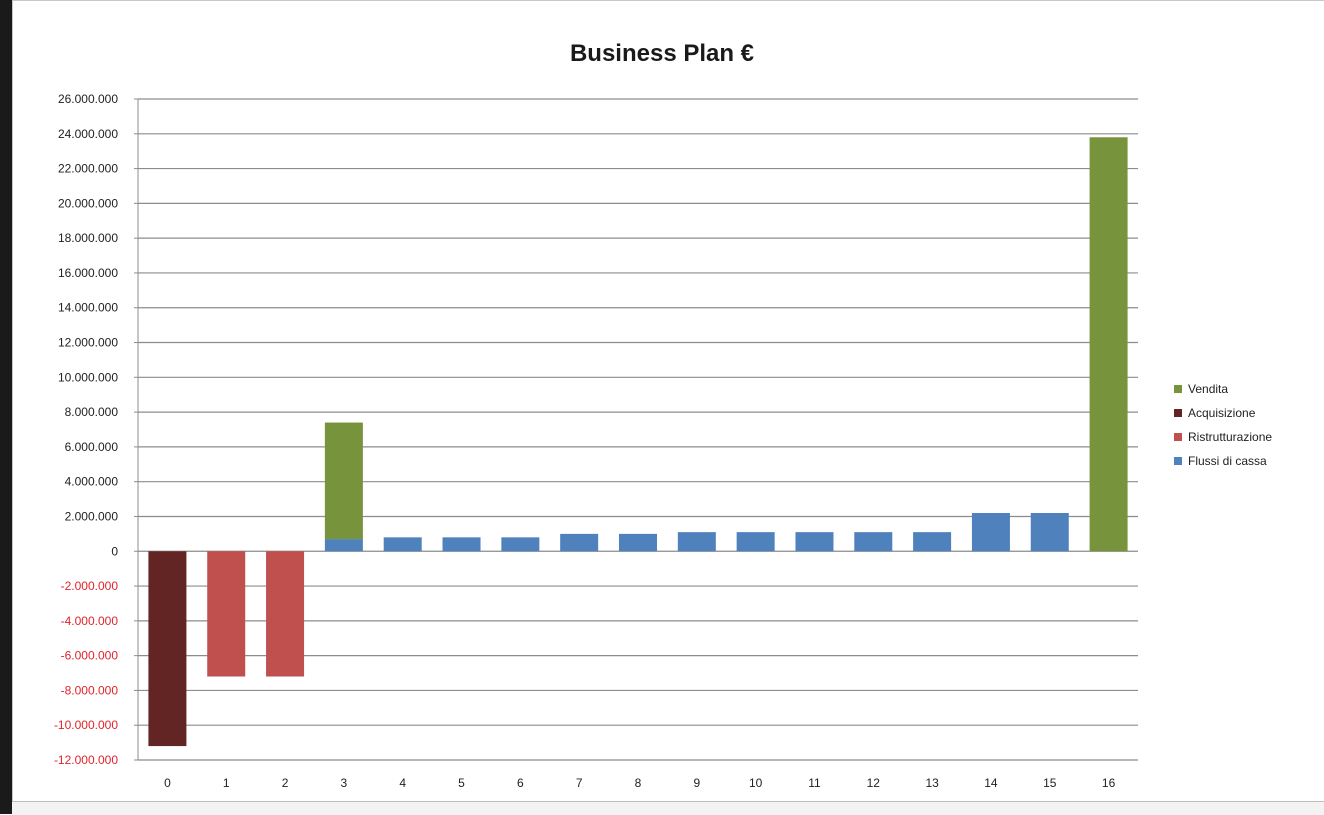 The height and width of the screenshot is (815, 1324). What do you see at coordinates (88, 343) in the screenshot?
I see `y-tick-label: 12.000.000` at bounding box center [88, 343].